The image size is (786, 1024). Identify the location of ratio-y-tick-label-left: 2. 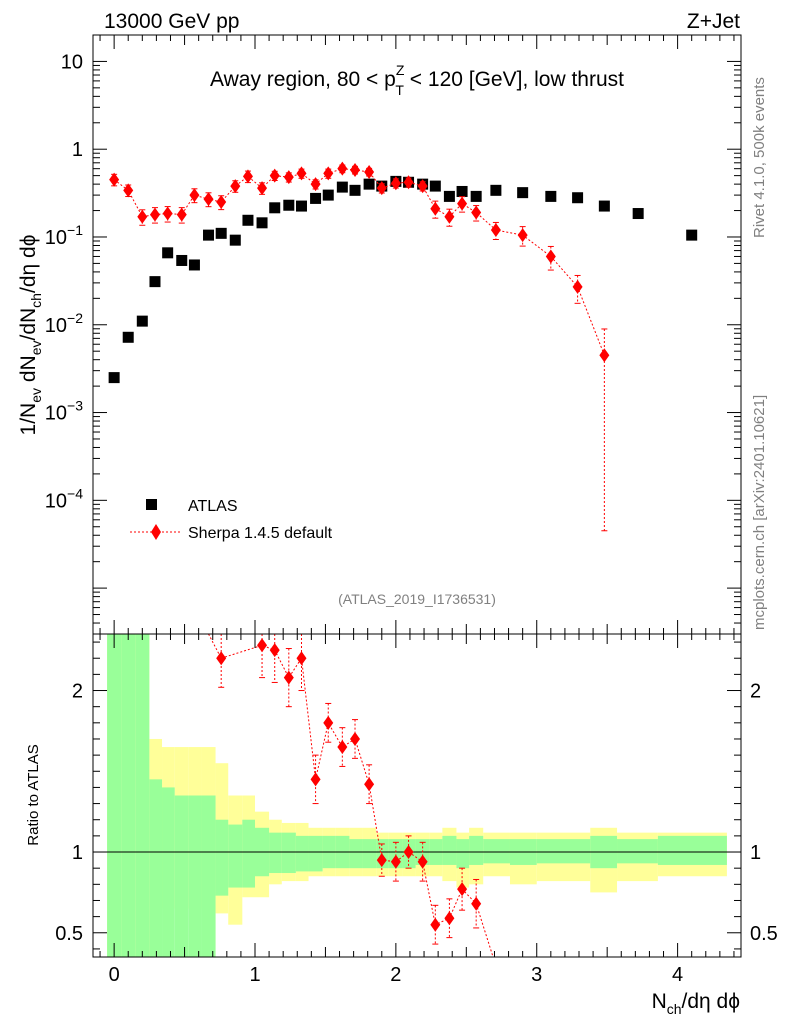
(77, 692).